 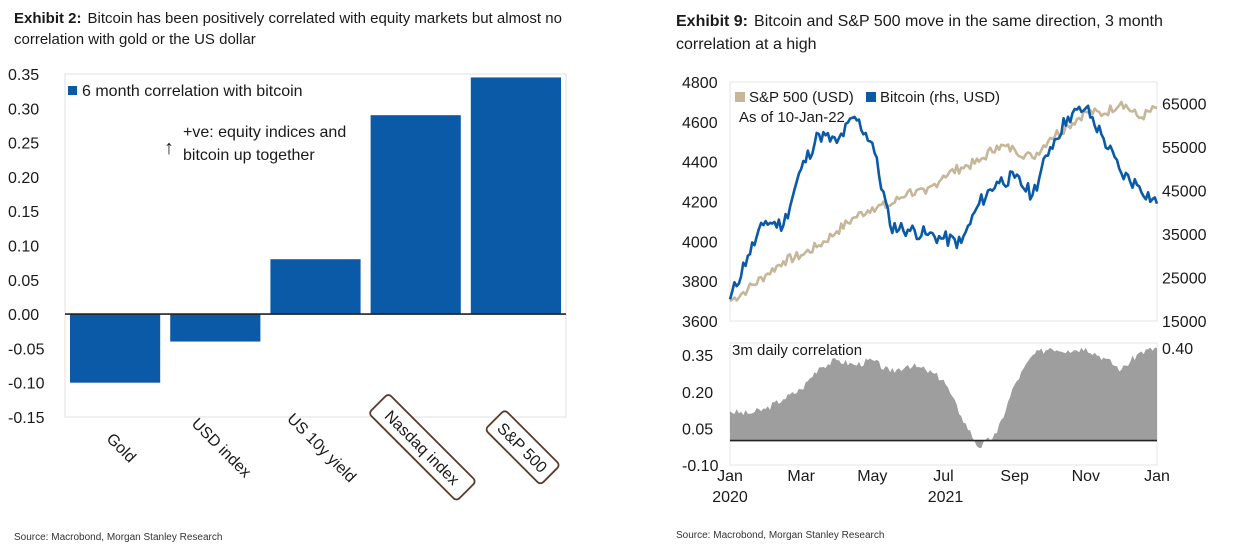 What do you see at coordinates (1177, 349) in the screenshot?
I see `corr-right-tick: 0.40` at bounding box center [1177, 349].